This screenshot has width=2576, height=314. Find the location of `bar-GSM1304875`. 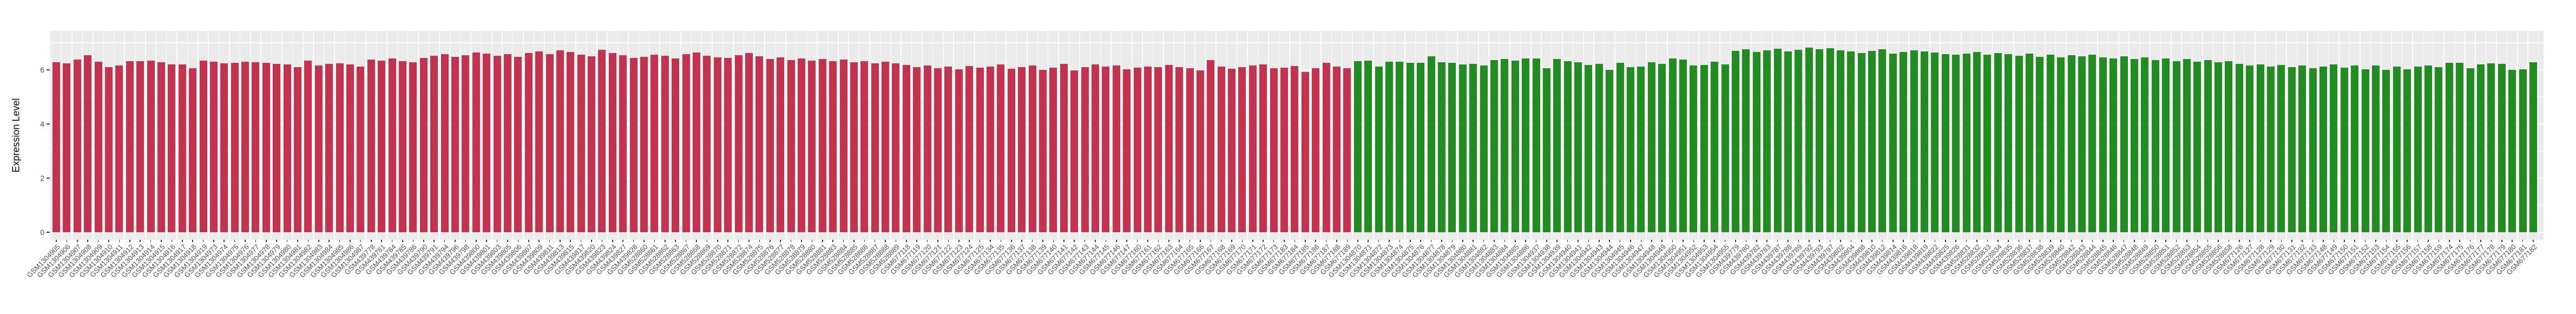

bar-GSM1304875 is located at coordinates (1410, 147).